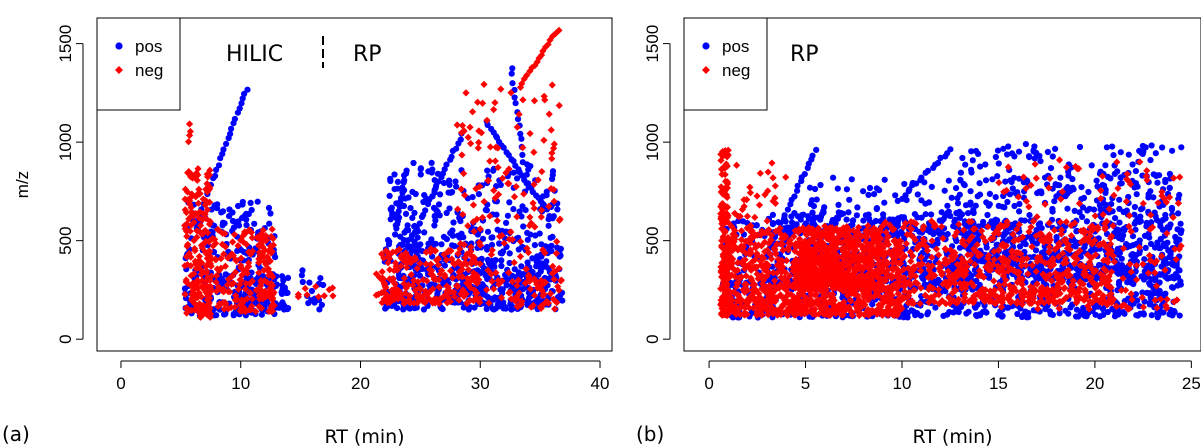 The width and height of the screenshot is (1201, 448). Describe the element at coordinates (360, 383) in the screenshot. I see `x-tick-label: 20` at that location.